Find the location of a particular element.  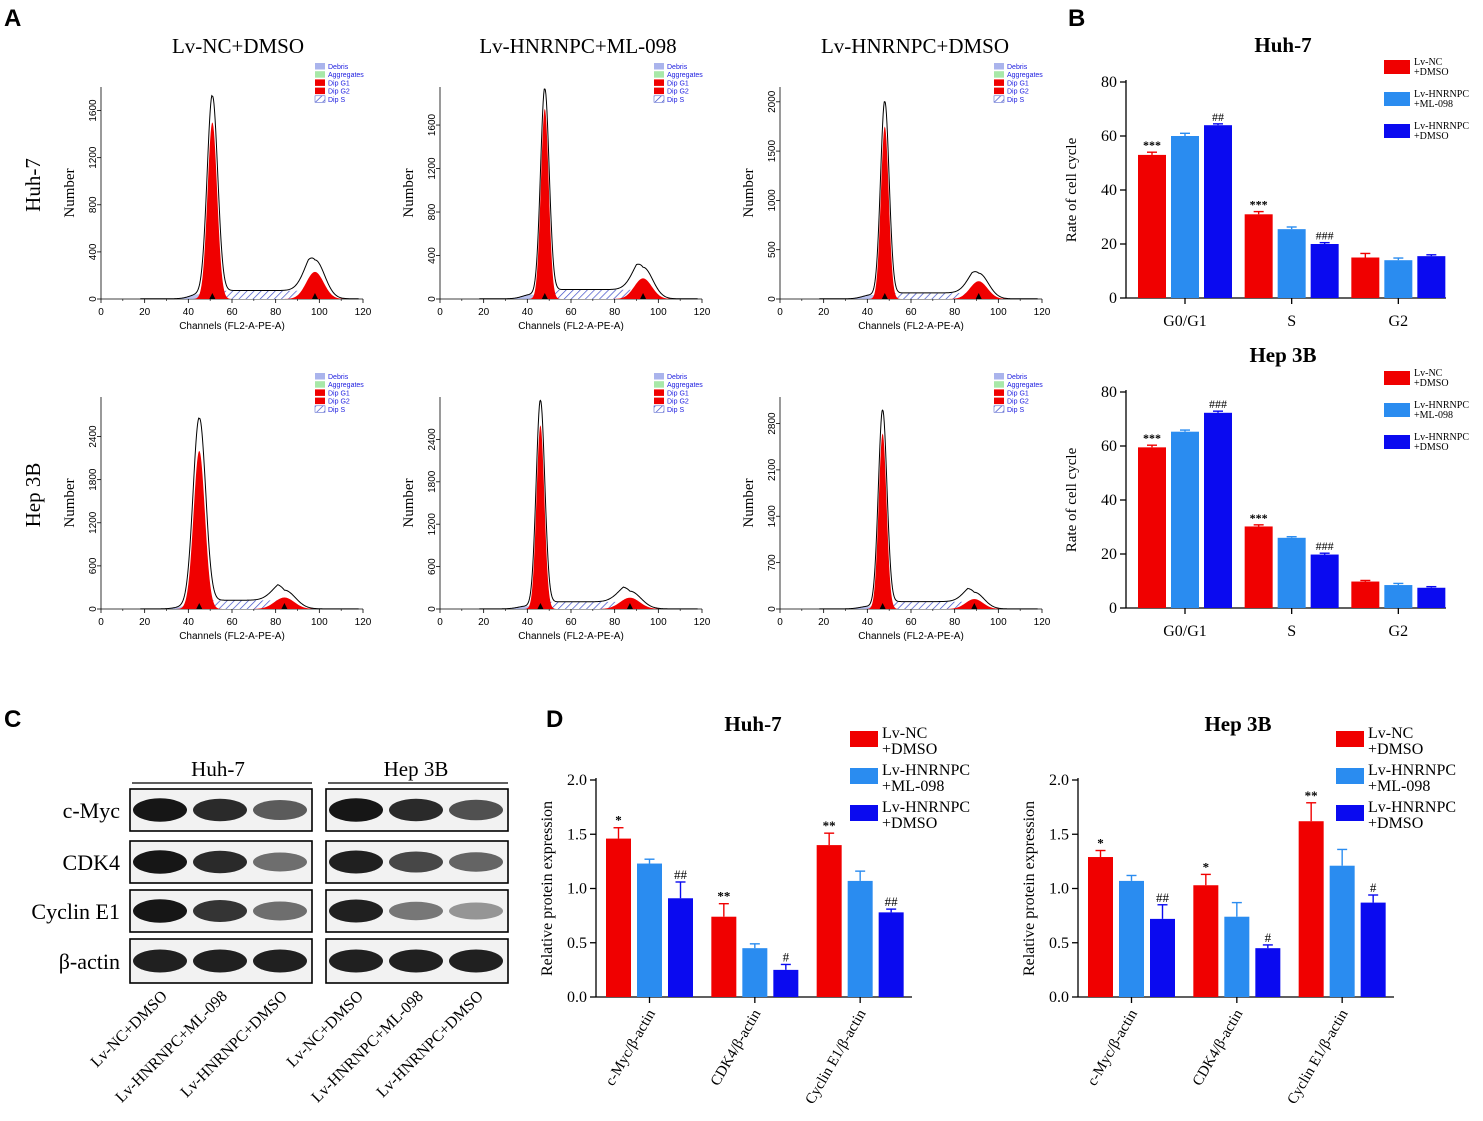

legend-label: Lv-NC is located at coordinates (1428, 62).